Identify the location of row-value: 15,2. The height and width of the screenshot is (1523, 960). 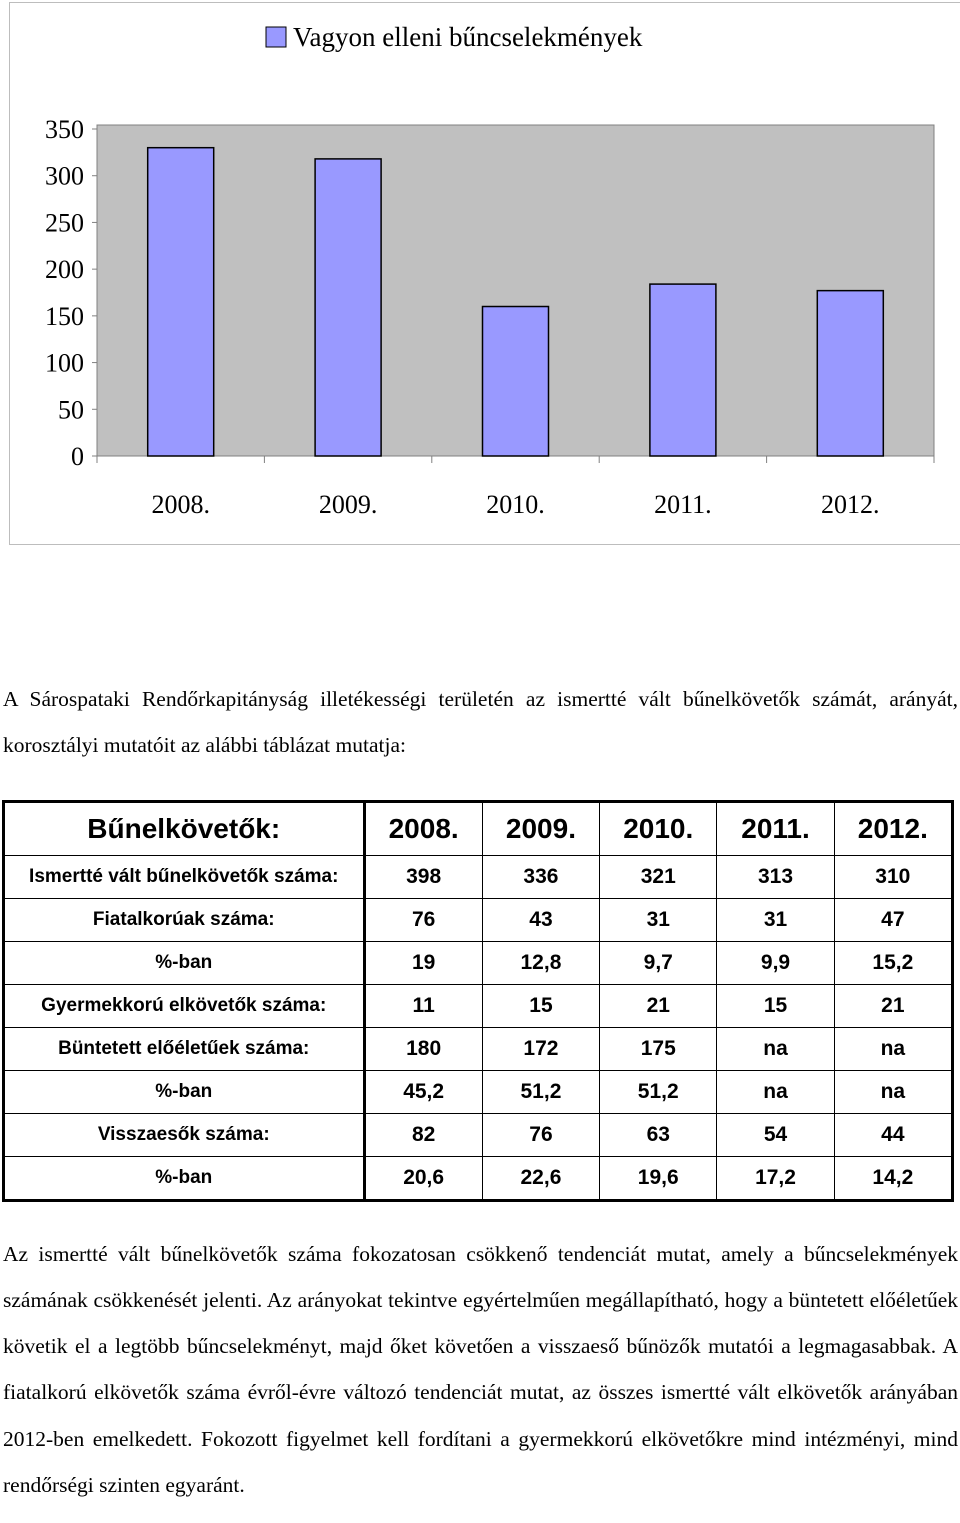
(893, 963).